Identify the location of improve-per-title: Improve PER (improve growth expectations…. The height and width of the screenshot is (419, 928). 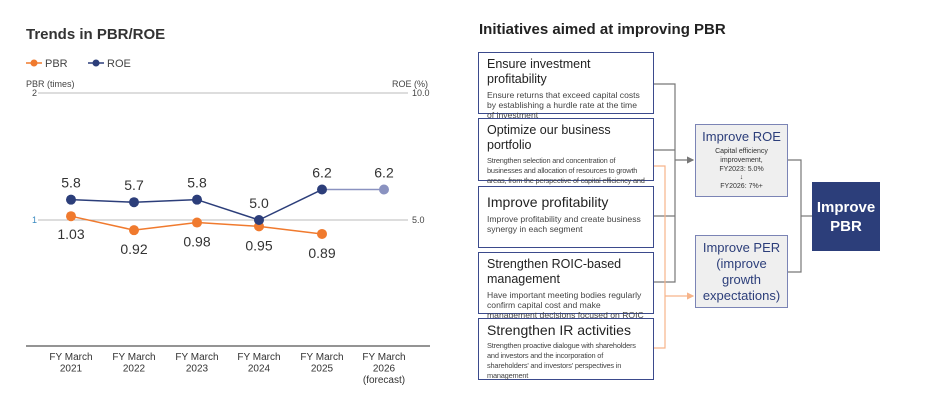
(741, 271).